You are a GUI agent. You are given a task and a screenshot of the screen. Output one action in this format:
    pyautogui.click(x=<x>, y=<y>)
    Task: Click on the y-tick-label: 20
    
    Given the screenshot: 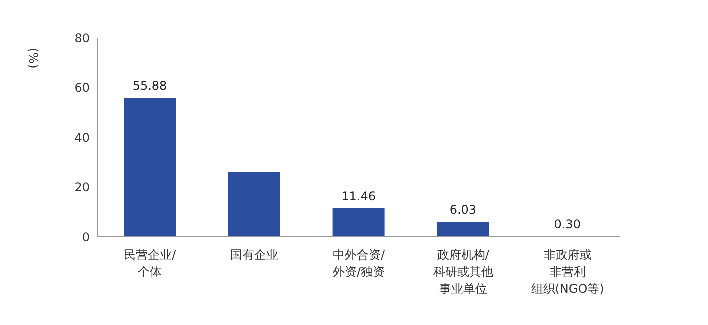 What is the action you would take?
    pyautogui.click(x=82, y=187)
    